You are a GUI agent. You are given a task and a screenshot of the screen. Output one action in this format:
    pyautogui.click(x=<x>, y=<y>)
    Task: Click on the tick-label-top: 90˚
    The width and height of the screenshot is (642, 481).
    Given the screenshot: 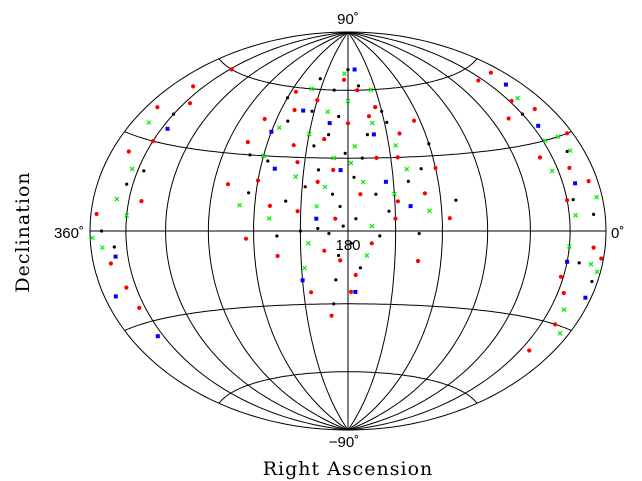 What is the action you would take?
    pyautogui.click(x=348, y=19)
    